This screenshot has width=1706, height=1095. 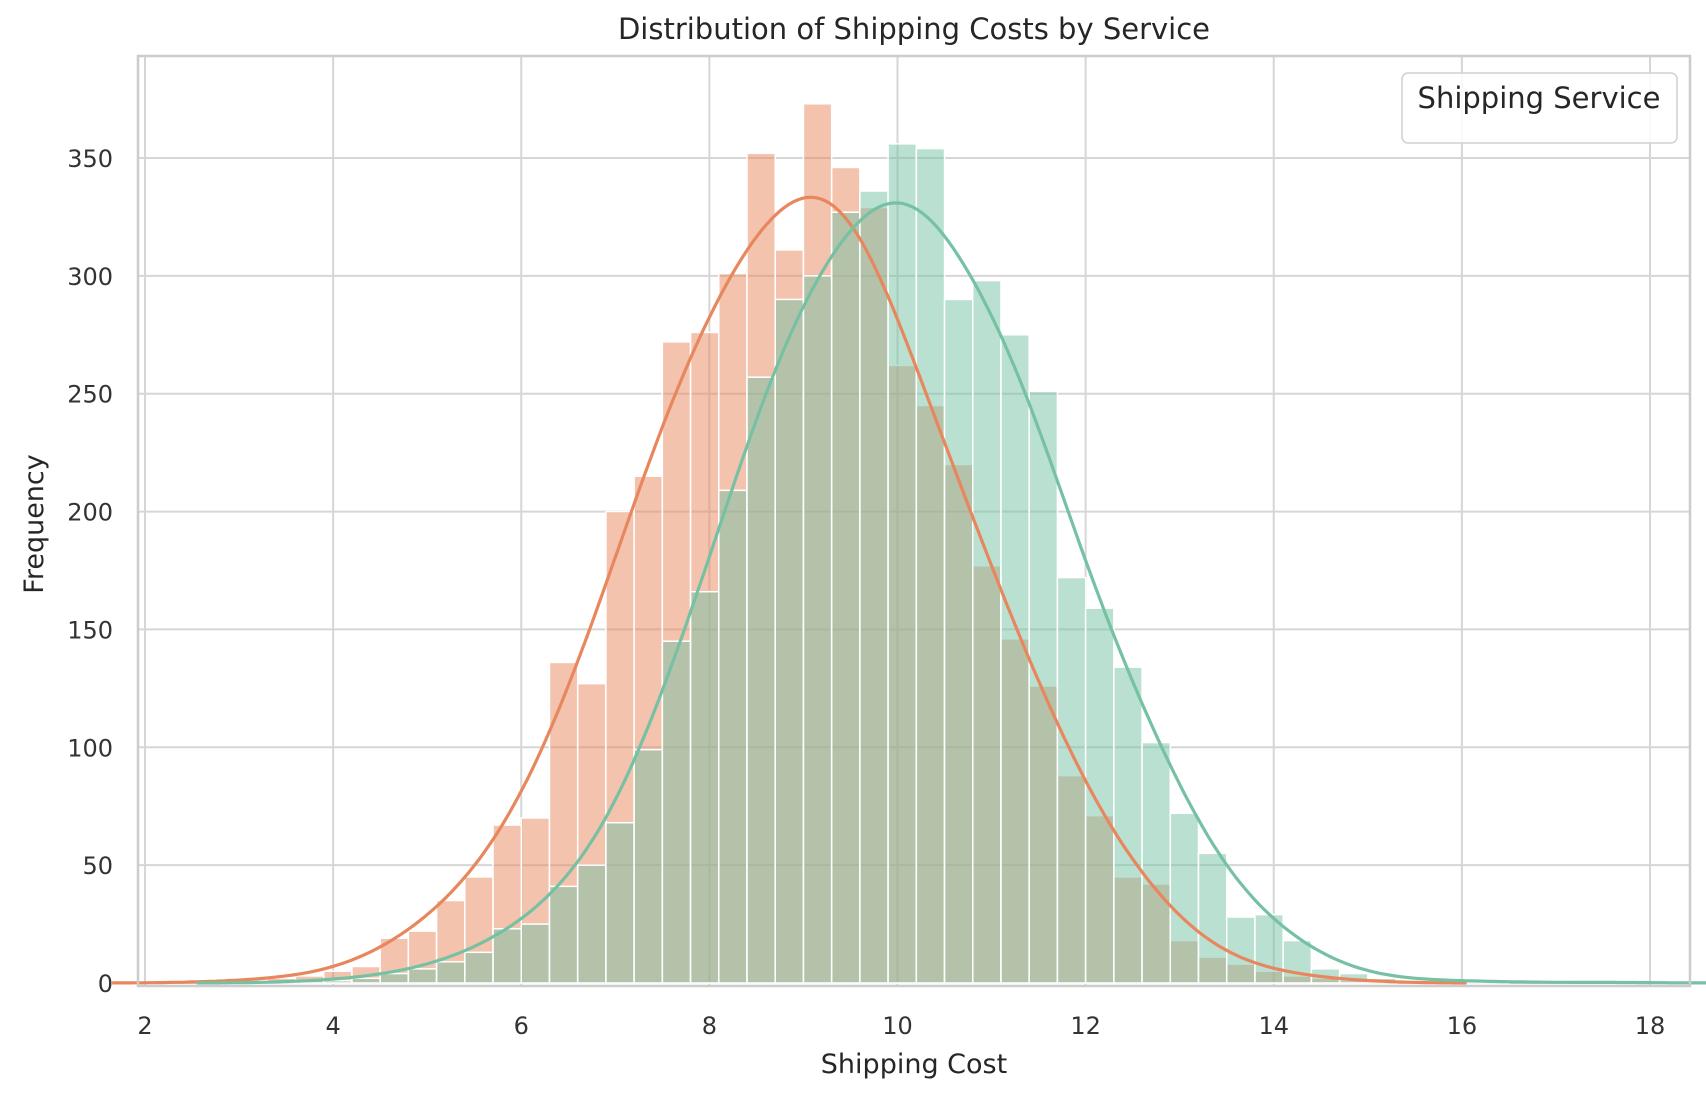 I want to click on x-tick-label: 12, so click(x=1085, y=1026).